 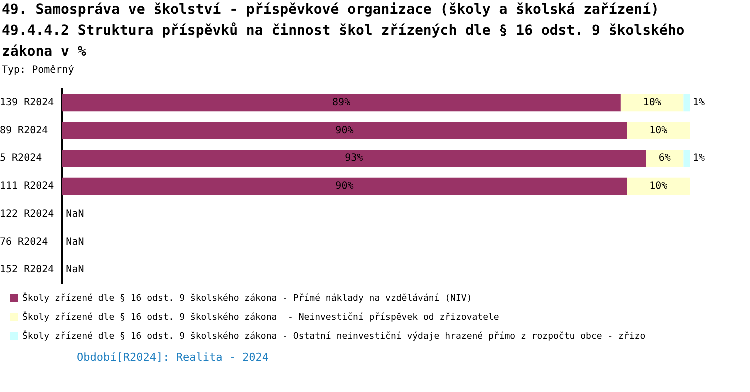 I want to click on legend-label: Školy zřízené dle § 16 odst. 9 školského zákona - Ostatní neinvestiční výdaje hrazené přímo z rozpočtu obce - zřizo, so click(x=334, y=336).